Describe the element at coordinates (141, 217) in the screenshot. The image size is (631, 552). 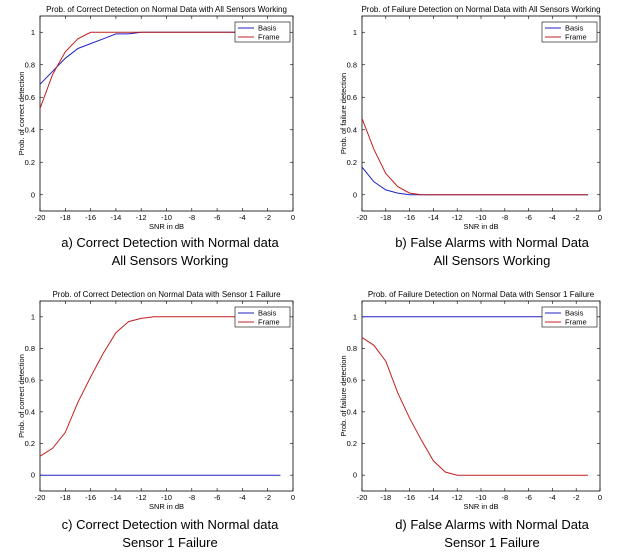
I see `chart-a-xtick-label: -12` at that location.